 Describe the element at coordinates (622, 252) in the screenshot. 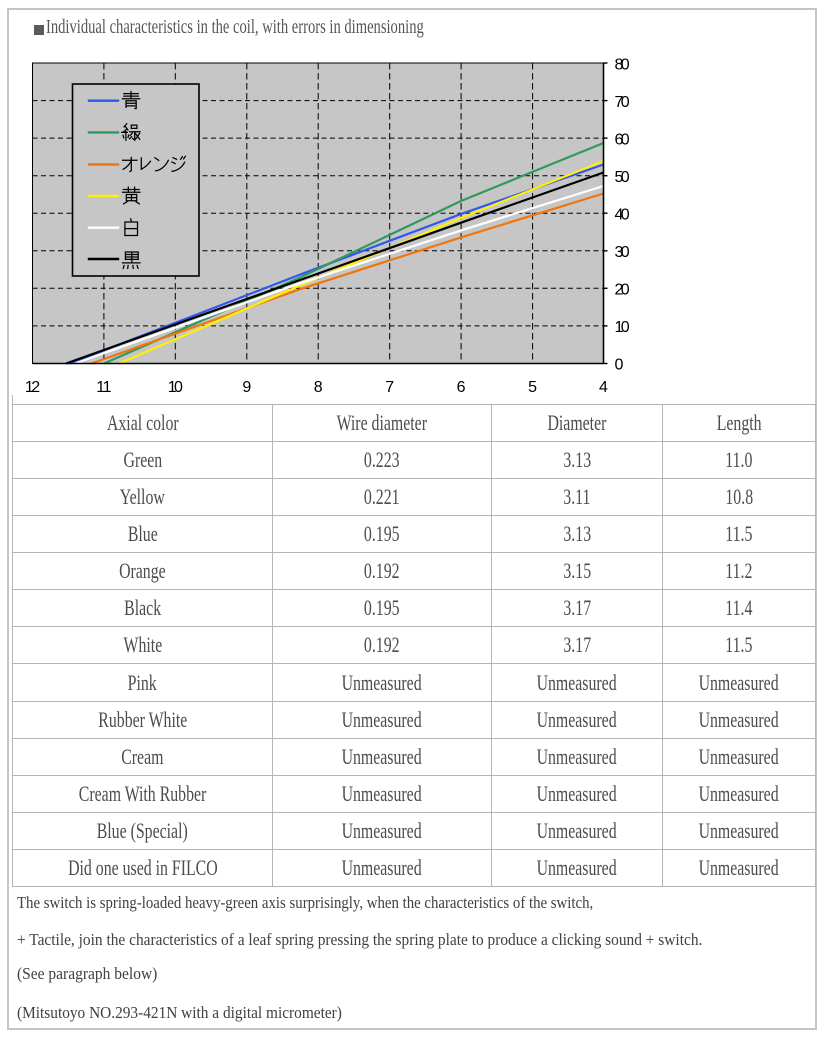

I see `svg-text: 30` at that location.